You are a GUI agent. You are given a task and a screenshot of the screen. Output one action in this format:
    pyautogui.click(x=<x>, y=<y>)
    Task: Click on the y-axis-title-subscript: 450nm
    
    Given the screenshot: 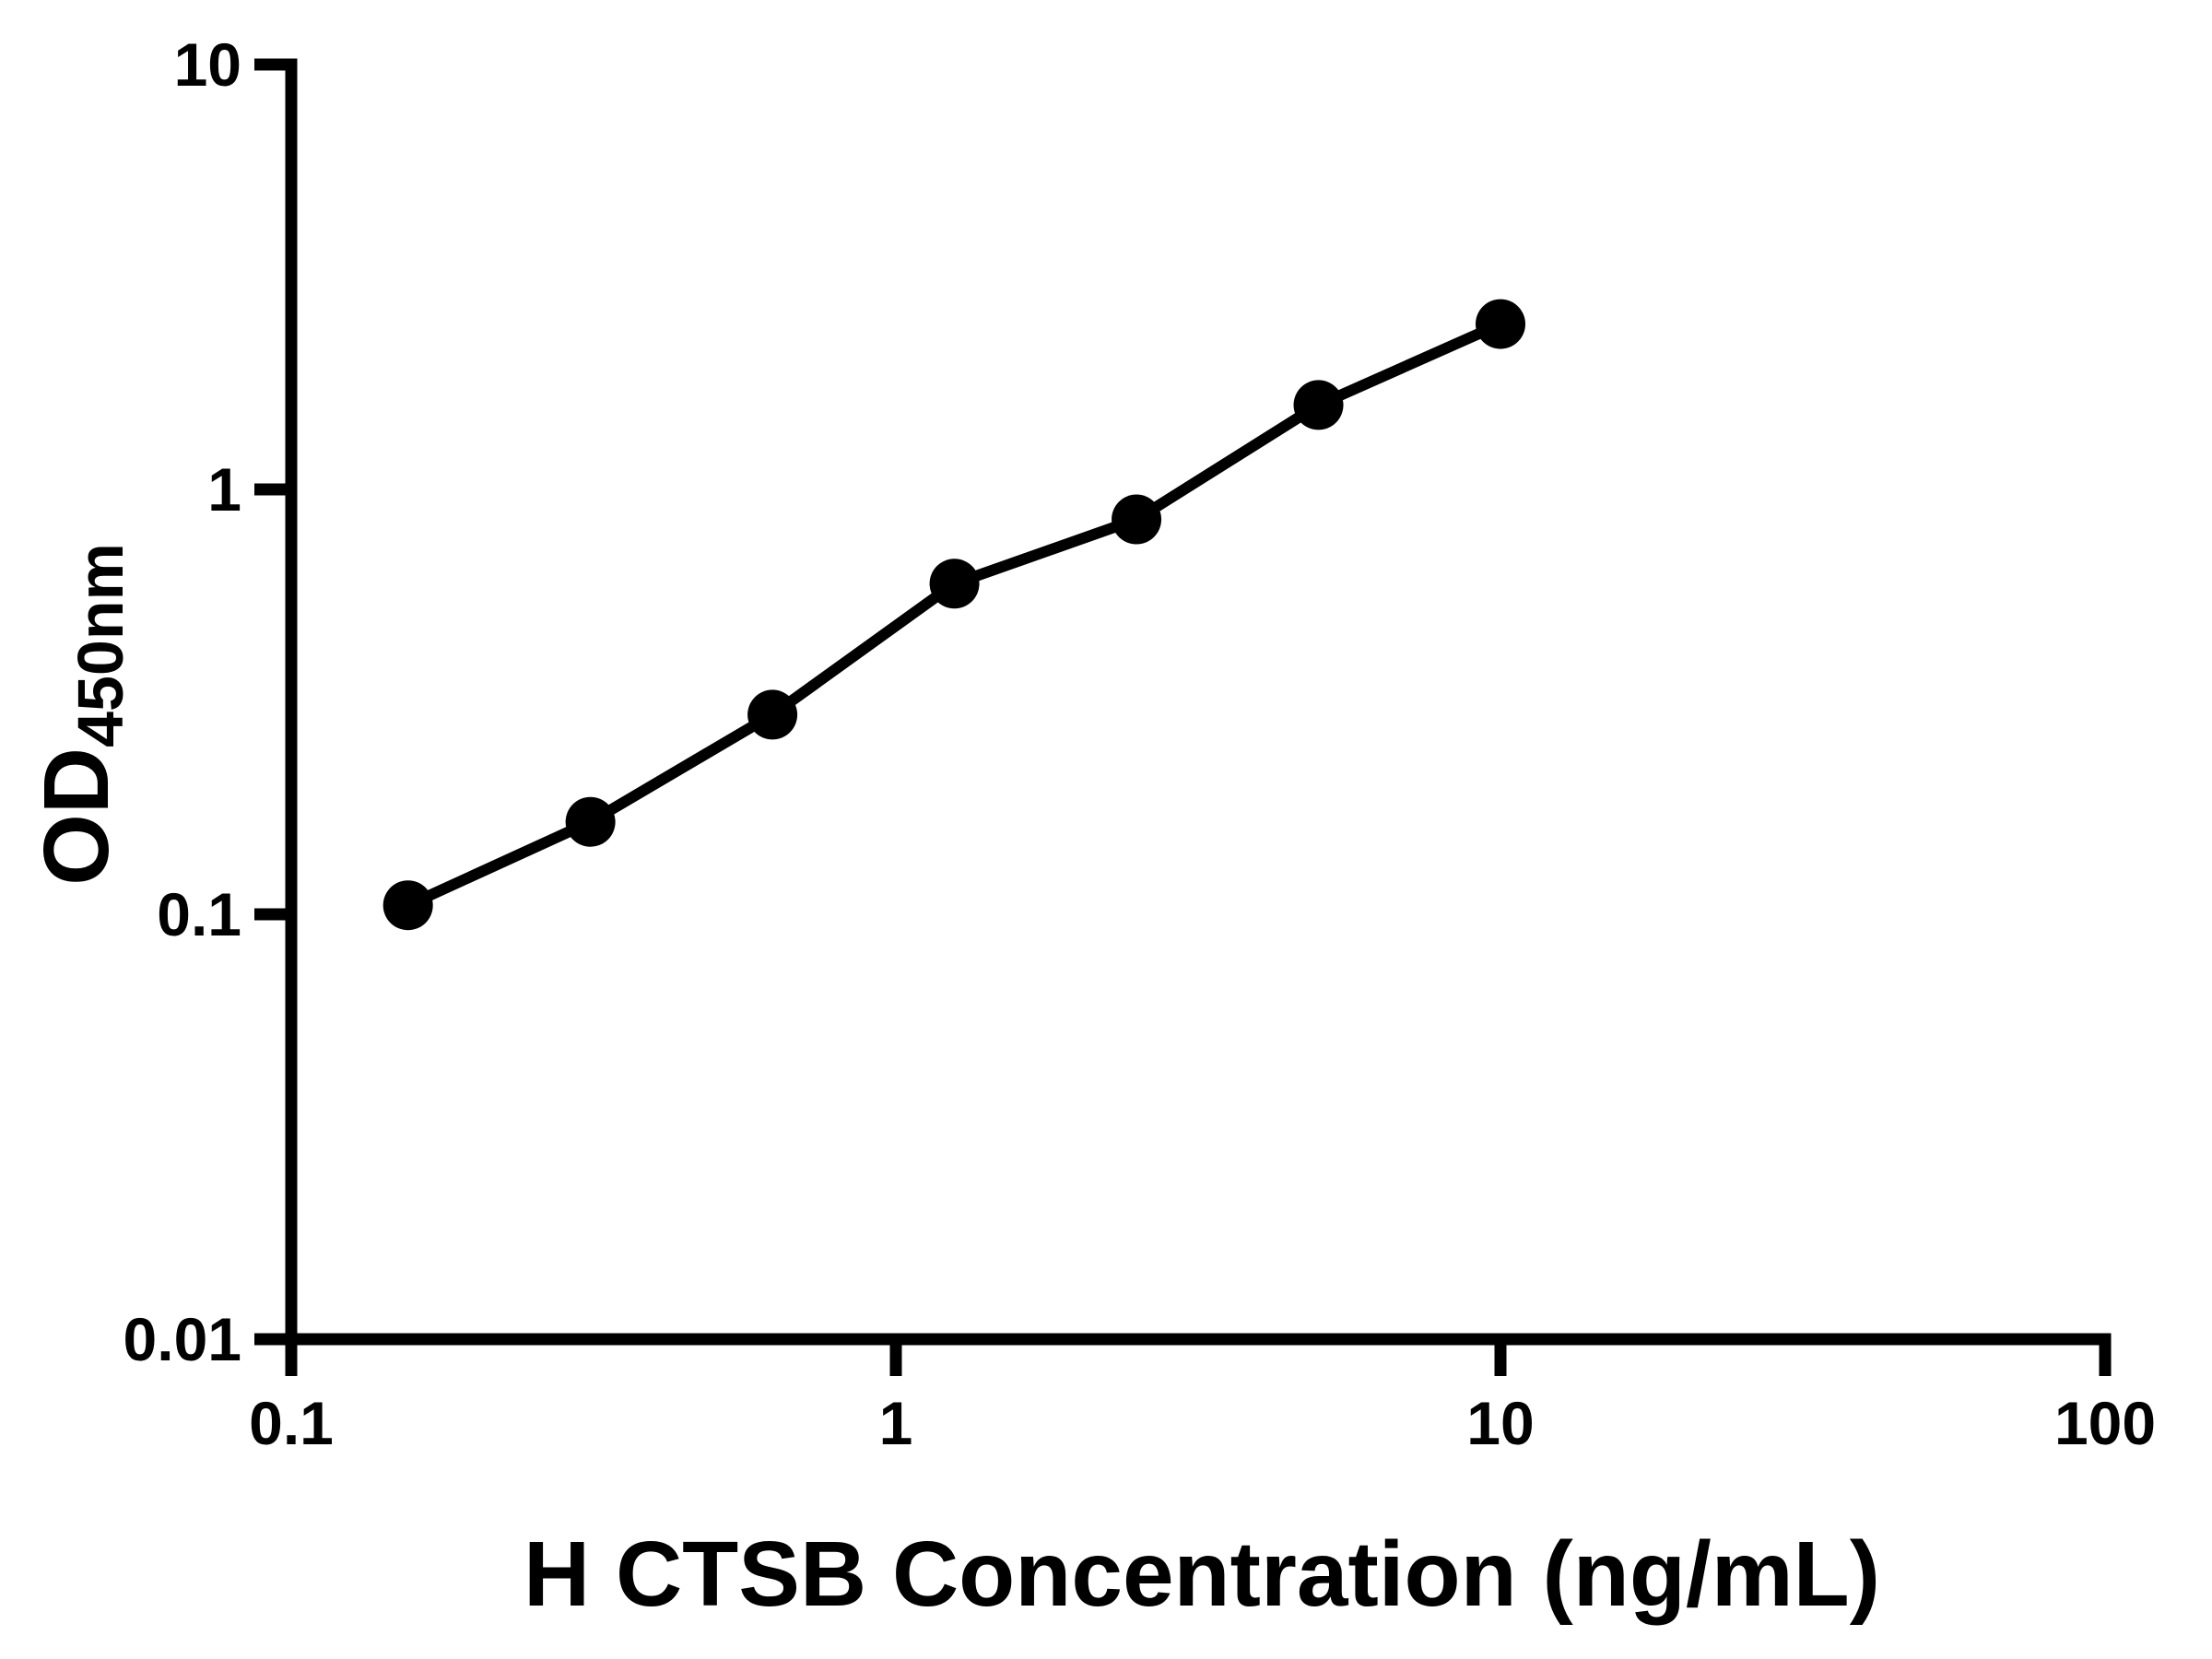 What is the action you would take?
    pyautogui.click(x=100, y=645)
    